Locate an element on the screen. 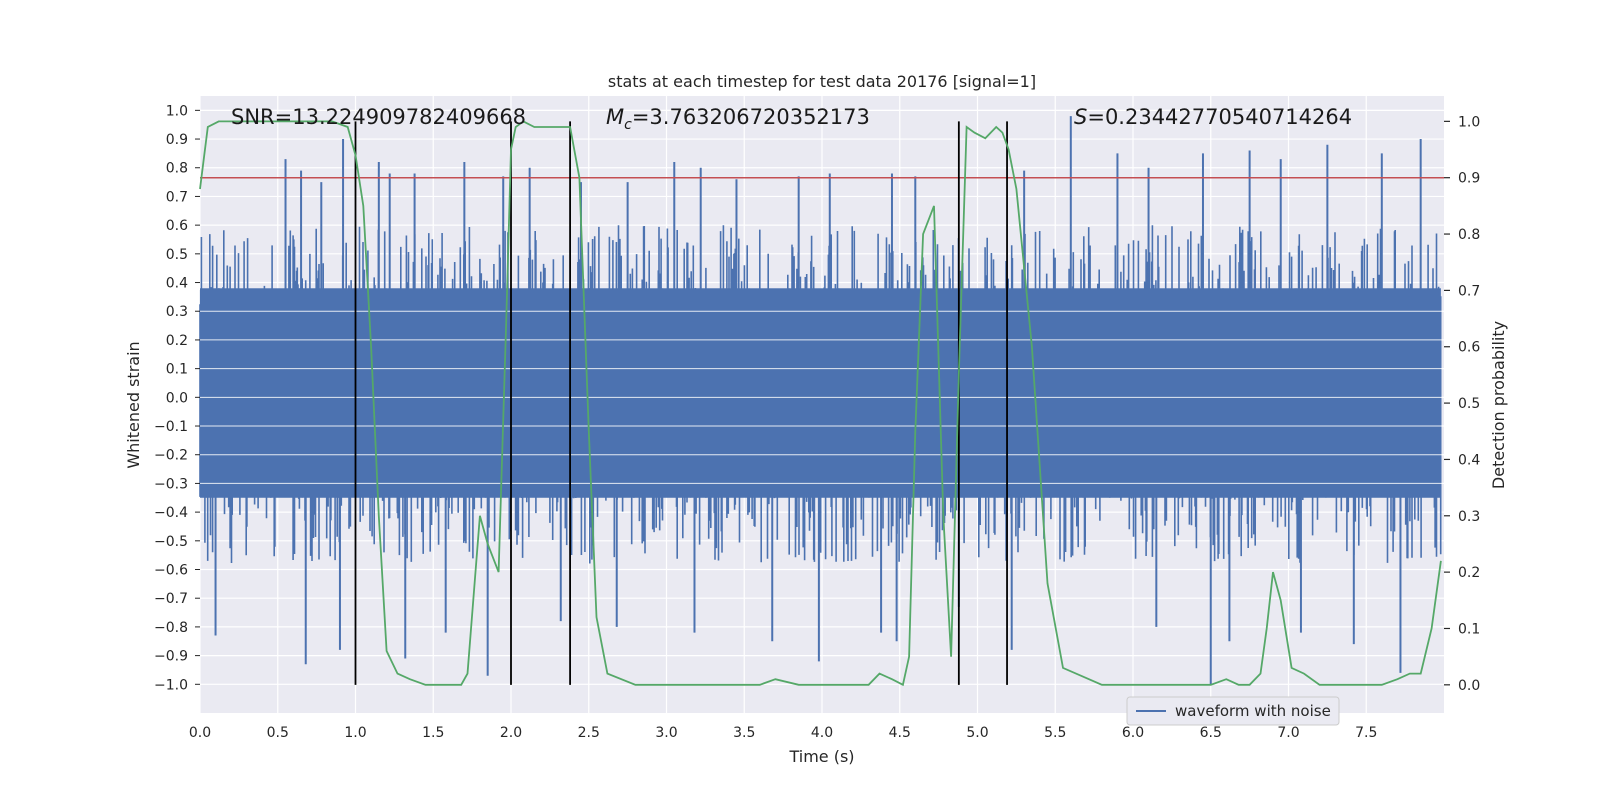  x-tick-label: 7.0 is located at coordinates (1288, 733).